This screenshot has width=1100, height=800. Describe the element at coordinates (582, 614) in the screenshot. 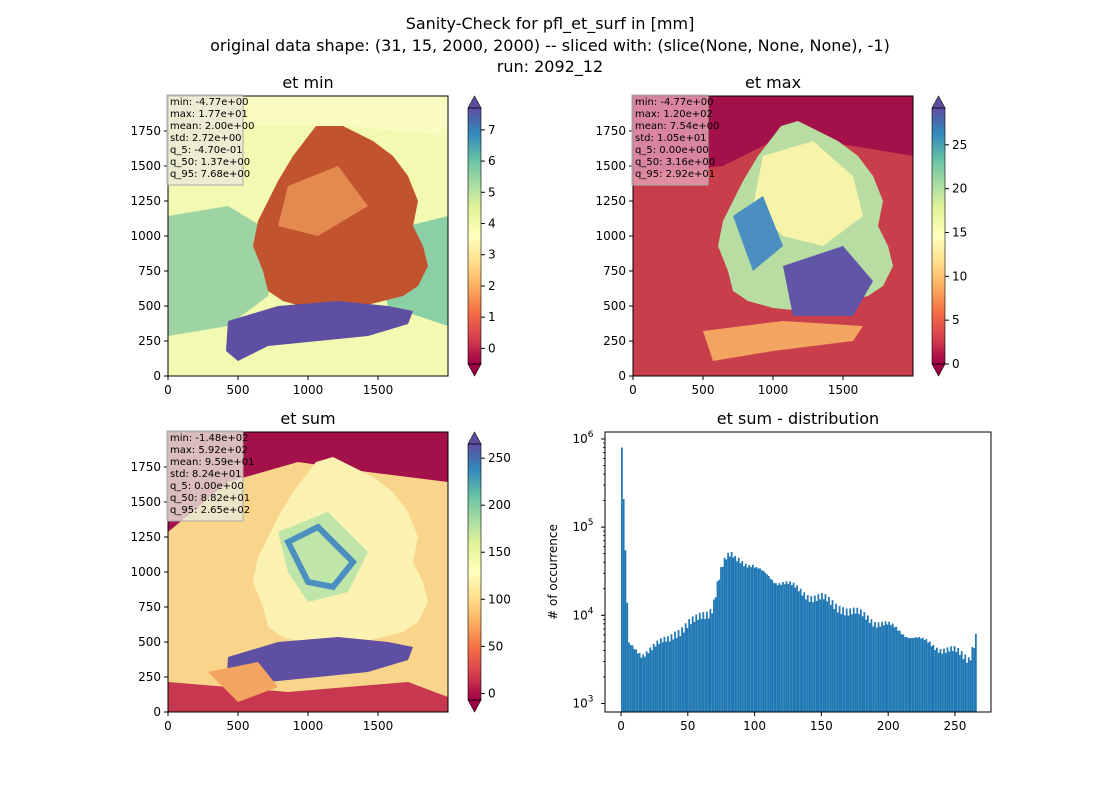

I see `y-tick-label: 10⁴` at that location.